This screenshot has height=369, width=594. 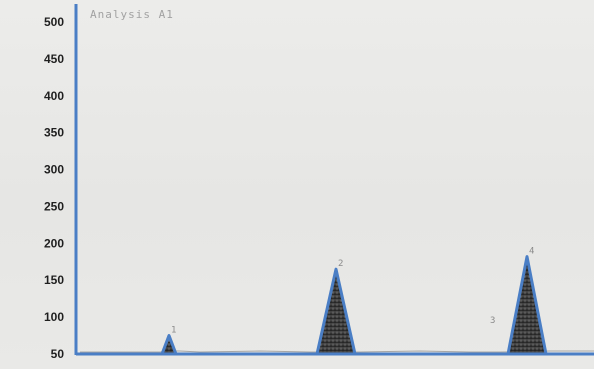 I want to click on y-axis-ticks: 500 450 400 350 300 250 200 150 100 50, so click(x=54, y=188).